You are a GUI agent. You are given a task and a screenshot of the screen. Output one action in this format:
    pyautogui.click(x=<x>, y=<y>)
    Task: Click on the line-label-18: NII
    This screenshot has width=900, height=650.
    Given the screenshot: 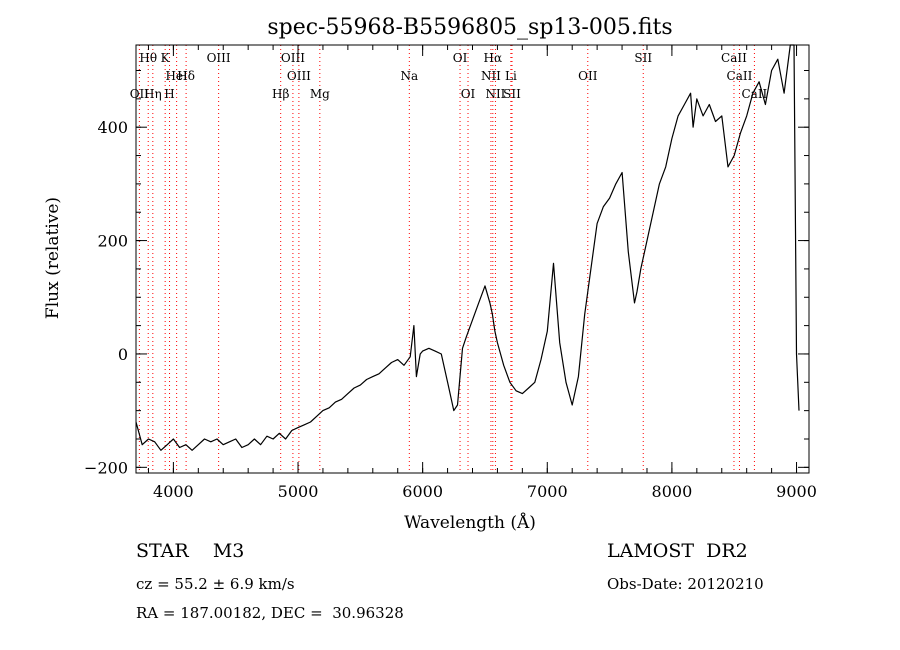 What is the action you would take?
    pyautogui.click(x=495, y=94)
    